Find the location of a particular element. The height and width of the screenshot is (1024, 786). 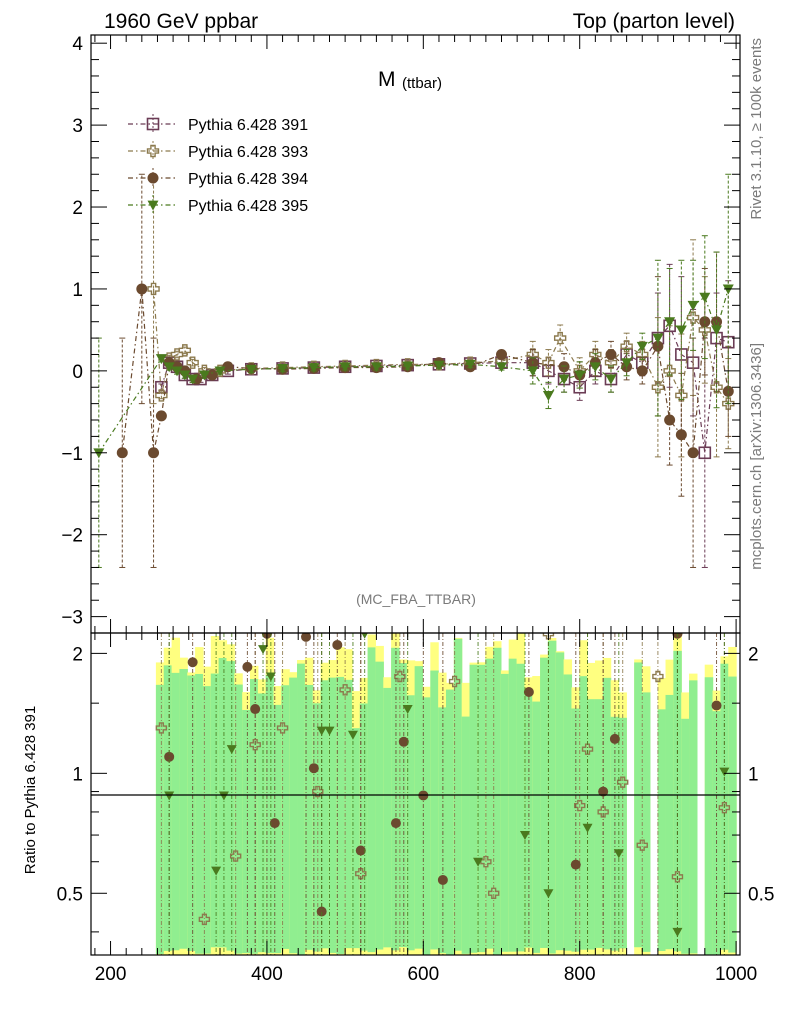

y-tick-label-main: −3 is located at coordinates (72, 618).